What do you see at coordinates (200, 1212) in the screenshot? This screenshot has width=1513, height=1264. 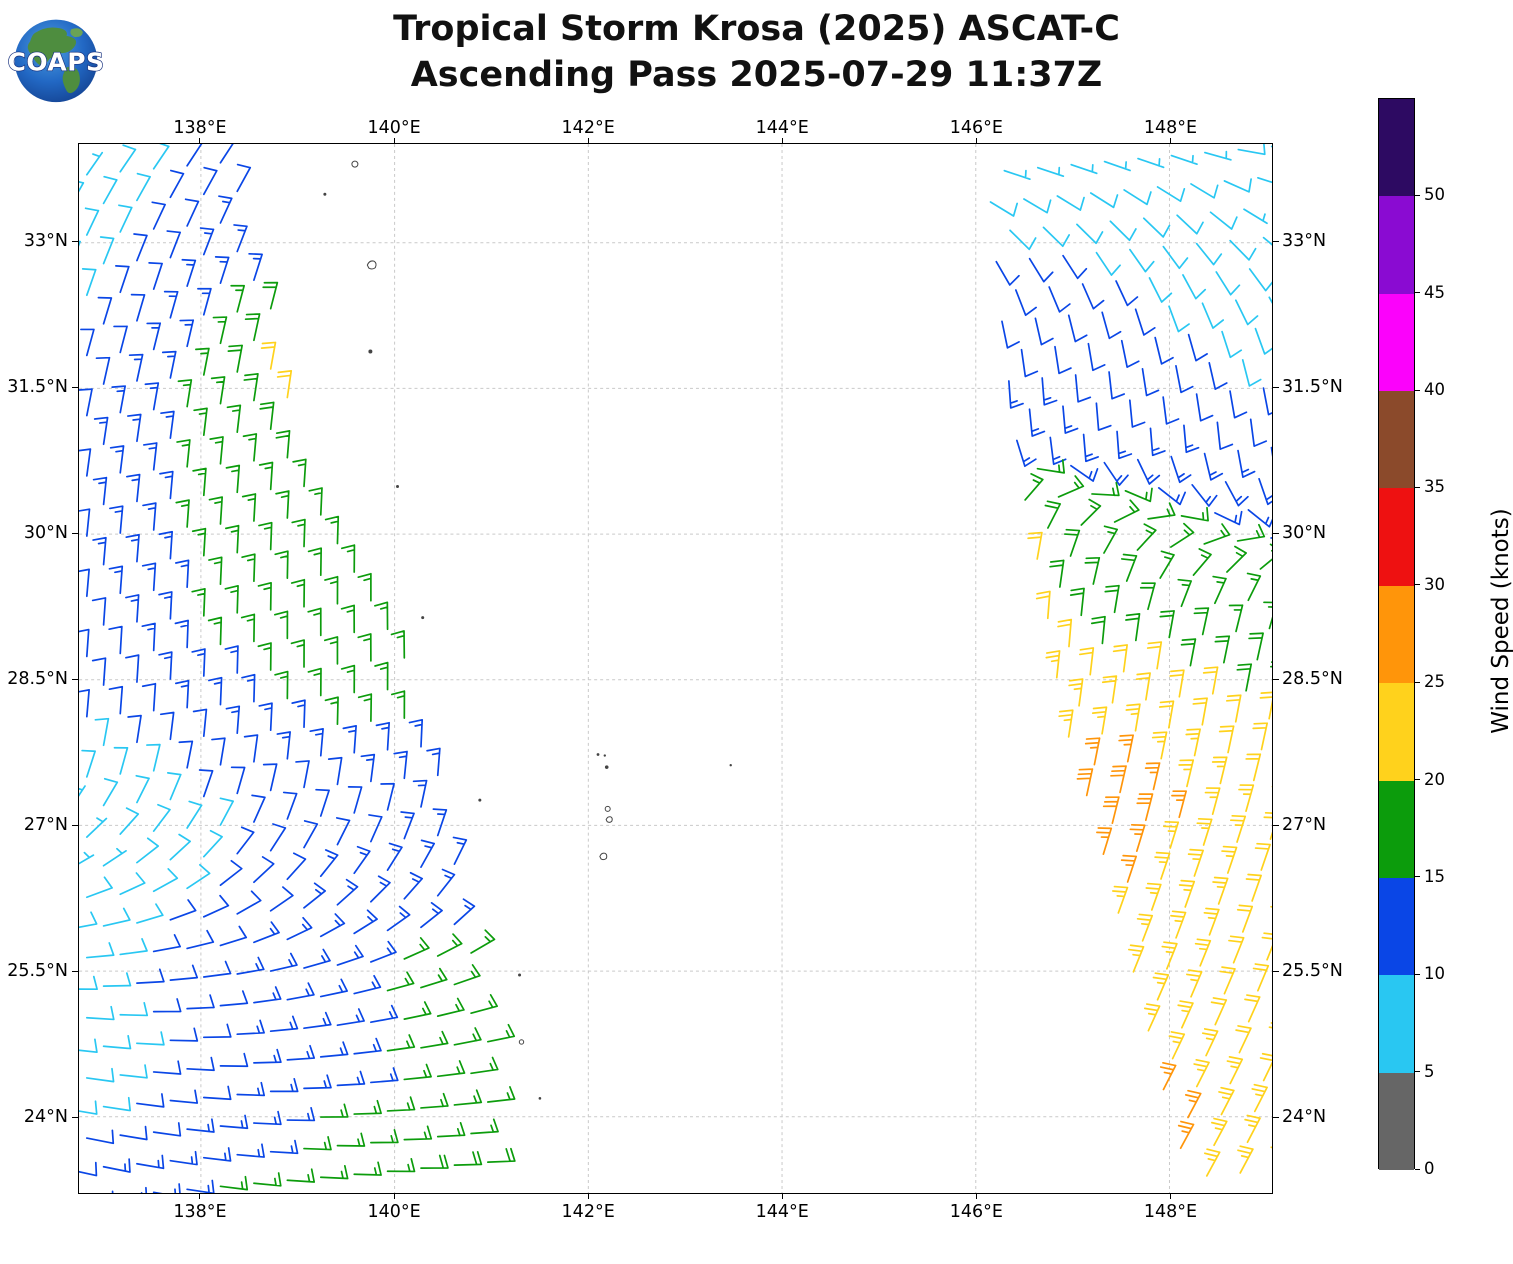 I see `x-tick-label-bottom: 138°E` at bounding box center [200, 1212].